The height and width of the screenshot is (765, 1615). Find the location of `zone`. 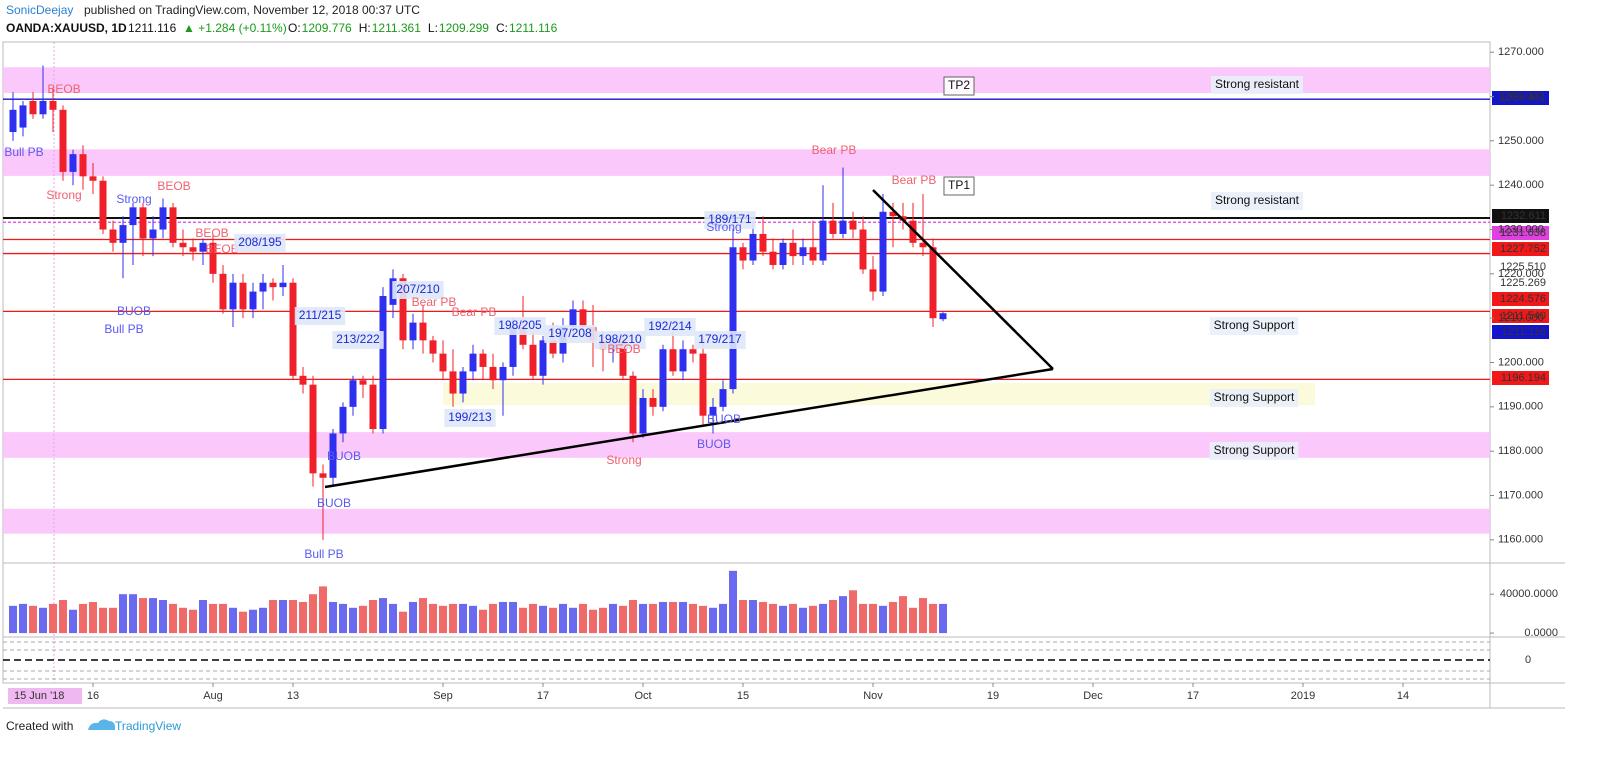

zone is located at coordinates (746, 521).